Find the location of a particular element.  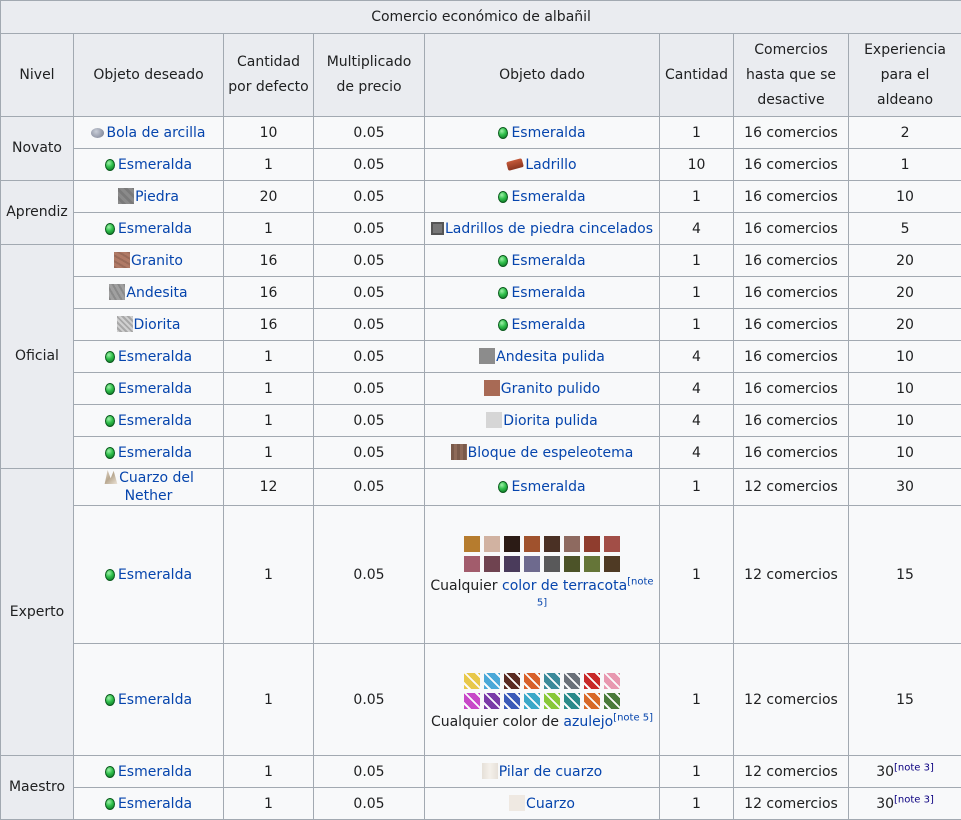

give-cell: Esmeralda is located at coordinates (542, 133).